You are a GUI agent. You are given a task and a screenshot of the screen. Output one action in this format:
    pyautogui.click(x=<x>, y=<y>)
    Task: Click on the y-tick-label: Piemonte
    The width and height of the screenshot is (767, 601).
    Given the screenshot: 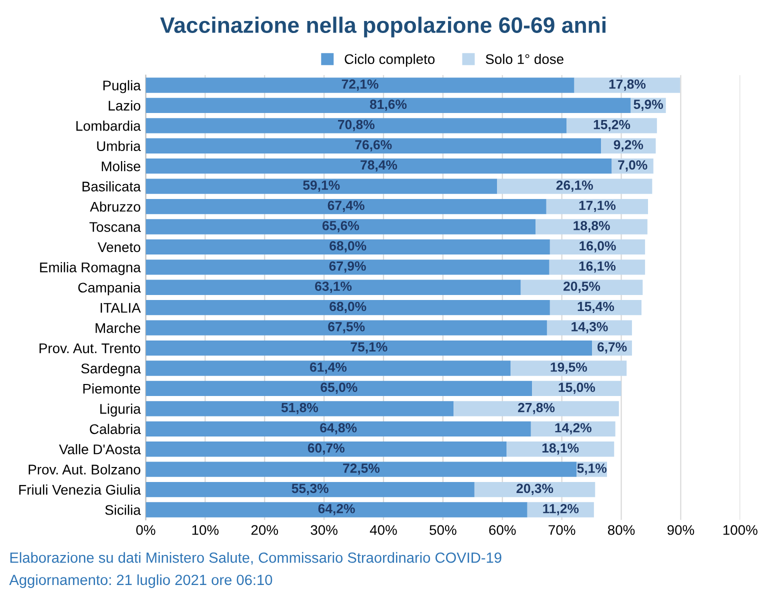 What is the action you would take?
    pyautogui.click(x=111, y=388)
    